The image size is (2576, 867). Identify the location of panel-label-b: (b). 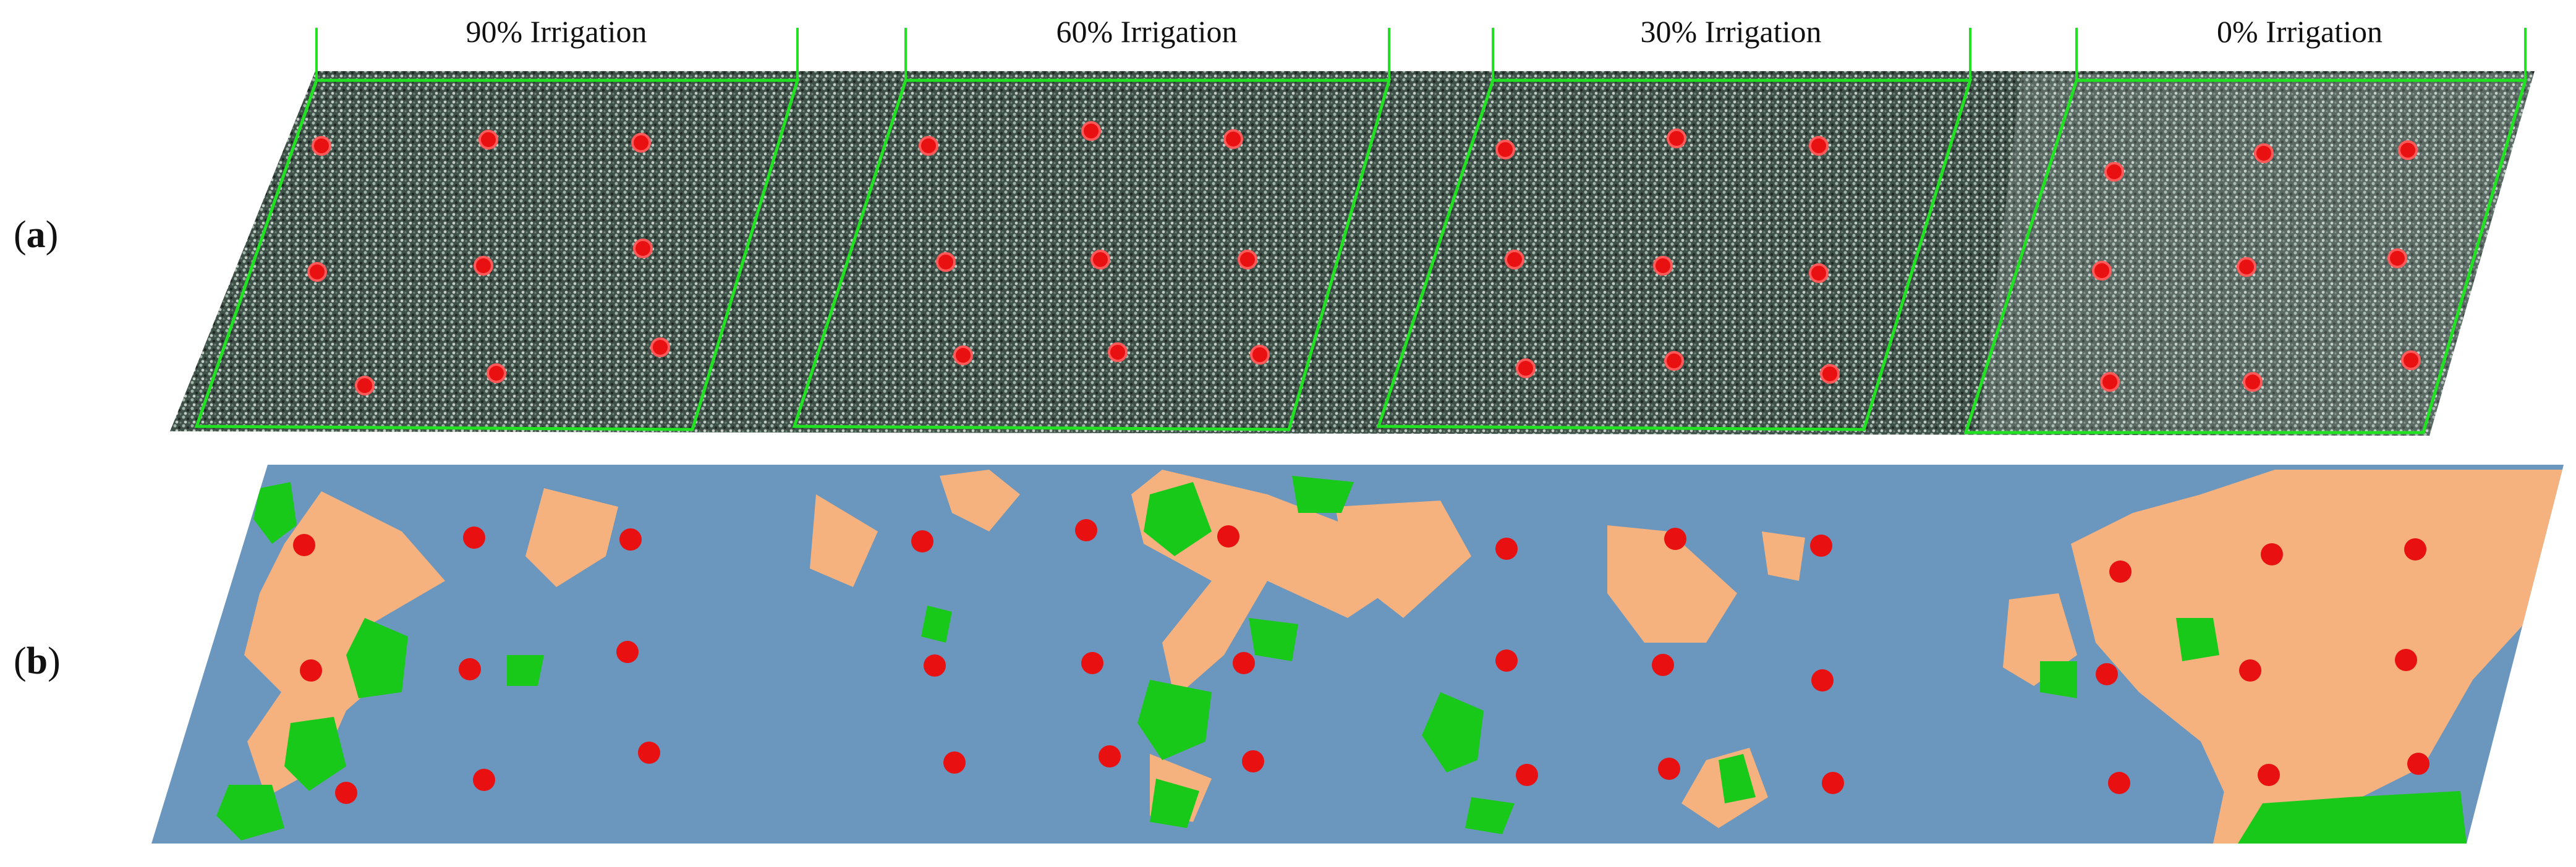
(37, 661).